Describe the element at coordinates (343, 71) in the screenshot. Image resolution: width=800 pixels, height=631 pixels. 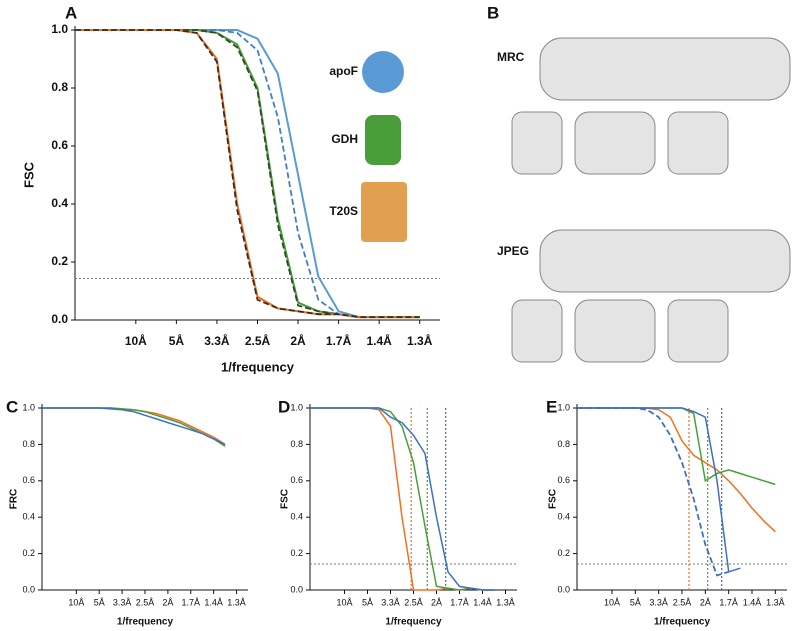
I see `legend-label: apoF` at that location.